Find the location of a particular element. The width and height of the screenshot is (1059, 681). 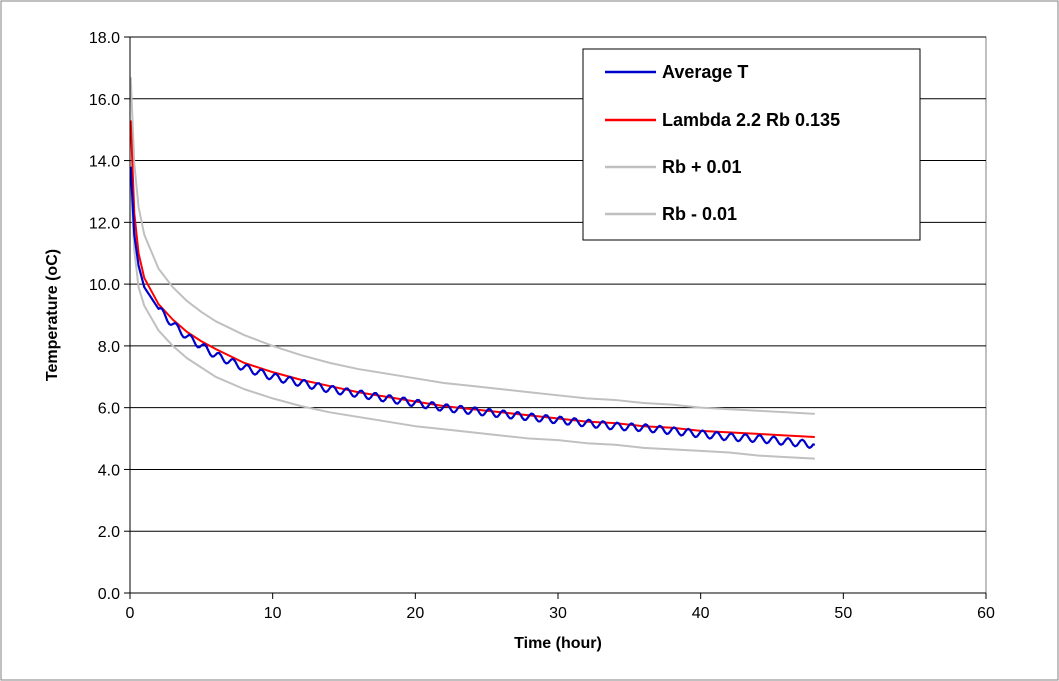

x-tick-label: 10 is located at coordinates (273, 613).